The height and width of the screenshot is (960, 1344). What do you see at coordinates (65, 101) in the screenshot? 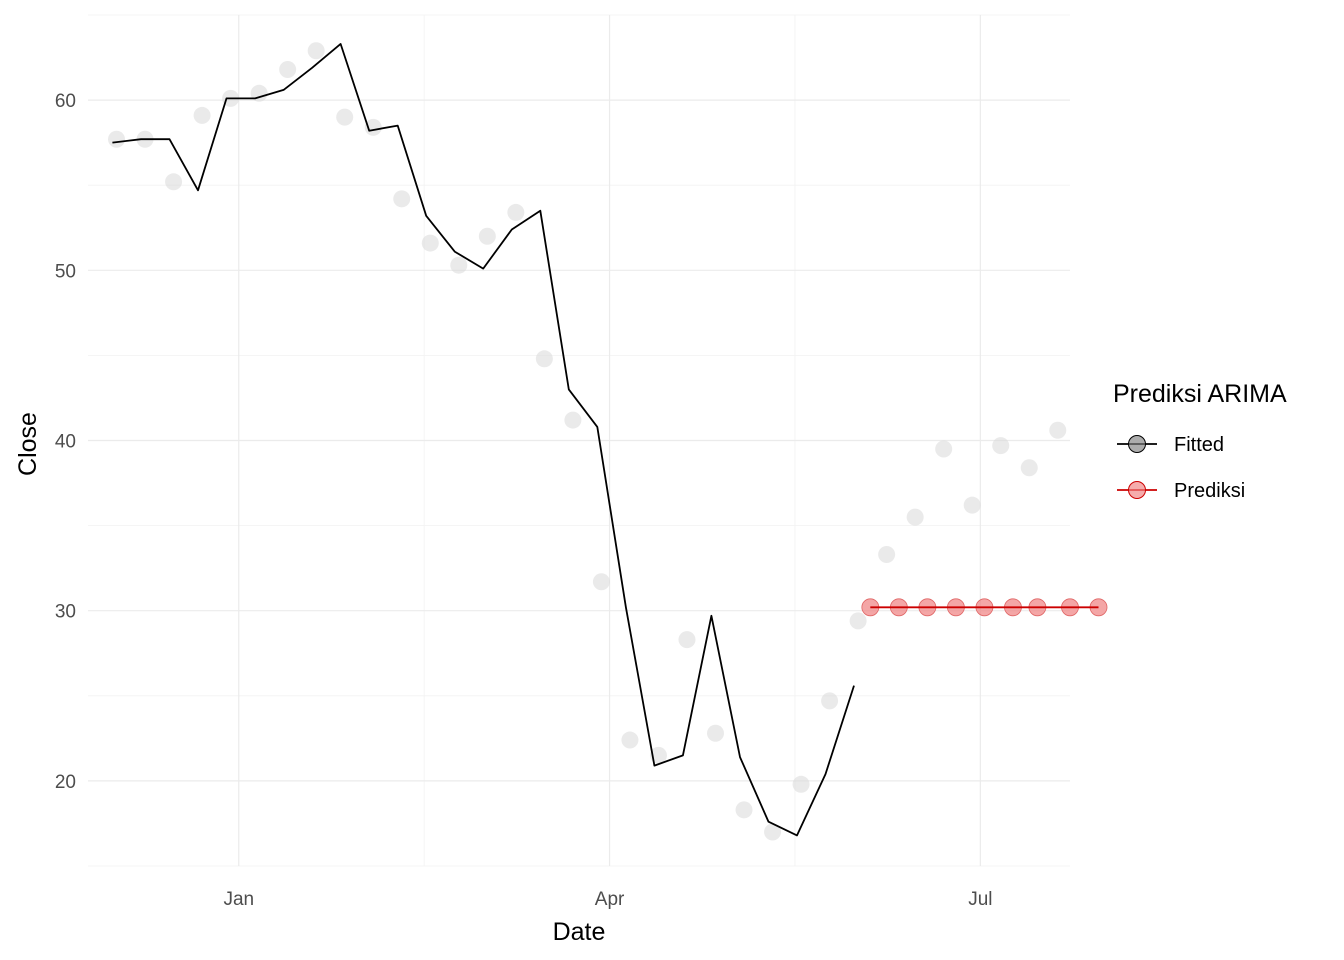
I see `y-tick-label: 60` at bounding box center [65, 101].